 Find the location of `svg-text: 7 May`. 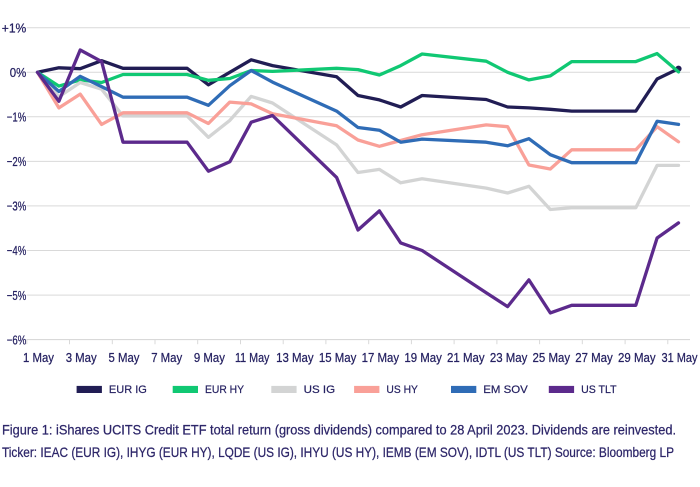

svg-text: 7 May is located at coordinates (166, 357).